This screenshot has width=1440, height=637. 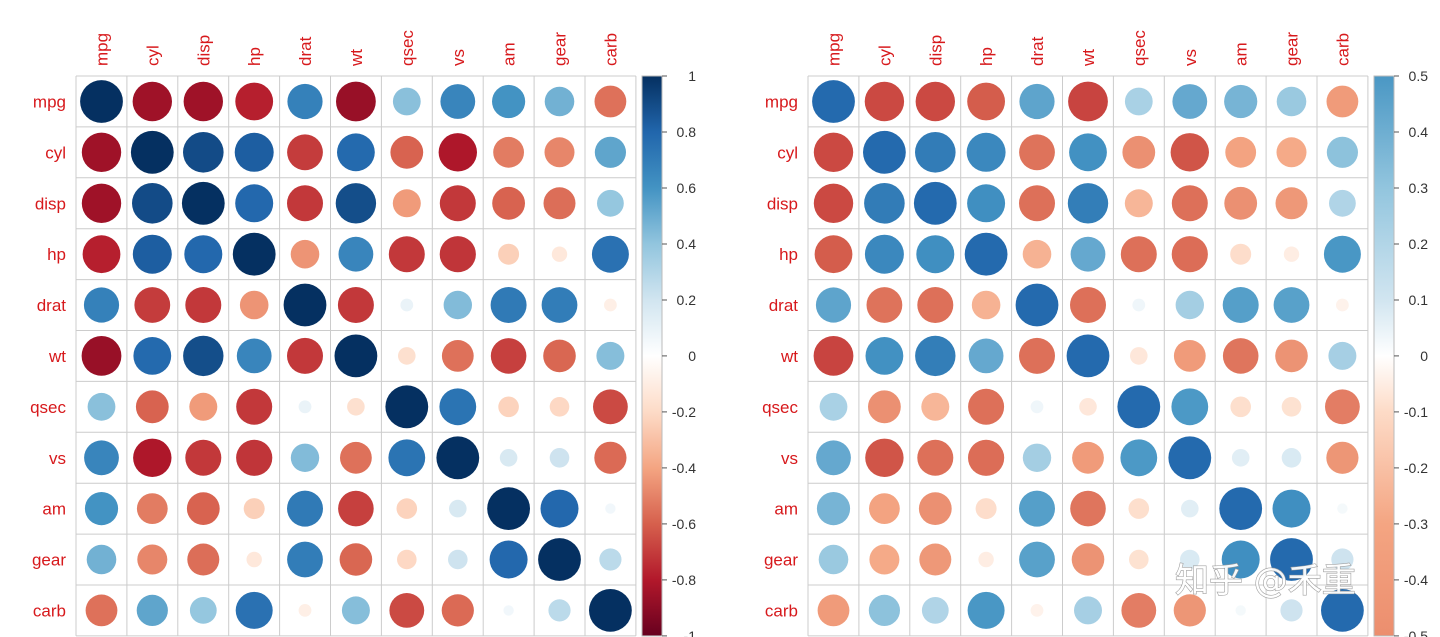 I want to click on col-label-gear: gear, so click(x=560, y=49).